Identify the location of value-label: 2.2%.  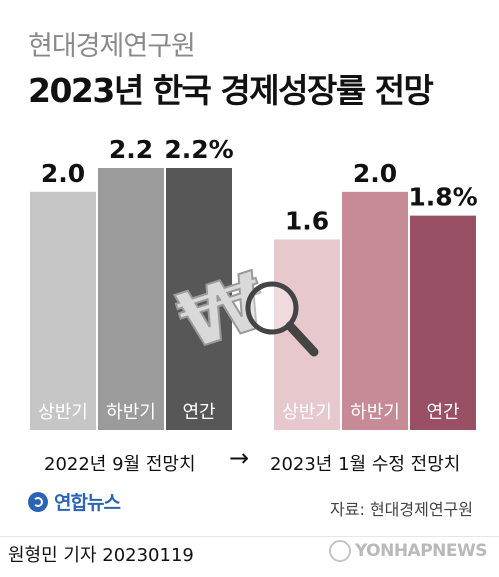
(198, 149).